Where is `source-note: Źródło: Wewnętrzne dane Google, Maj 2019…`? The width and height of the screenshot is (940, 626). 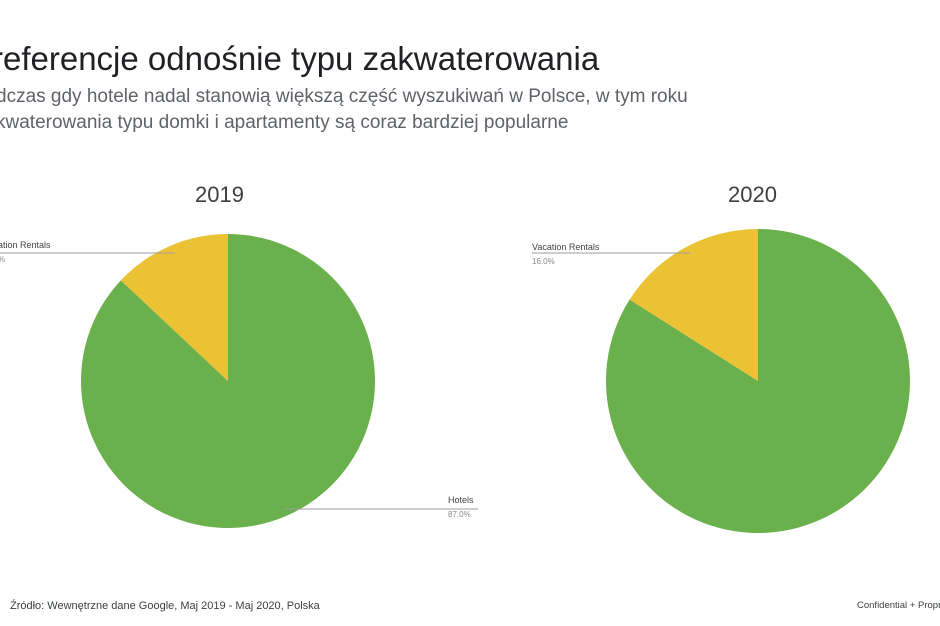
source-note: Źródło: Wewnętrzne dane Google, Maj 2019… is located at coordinates (165, 606).